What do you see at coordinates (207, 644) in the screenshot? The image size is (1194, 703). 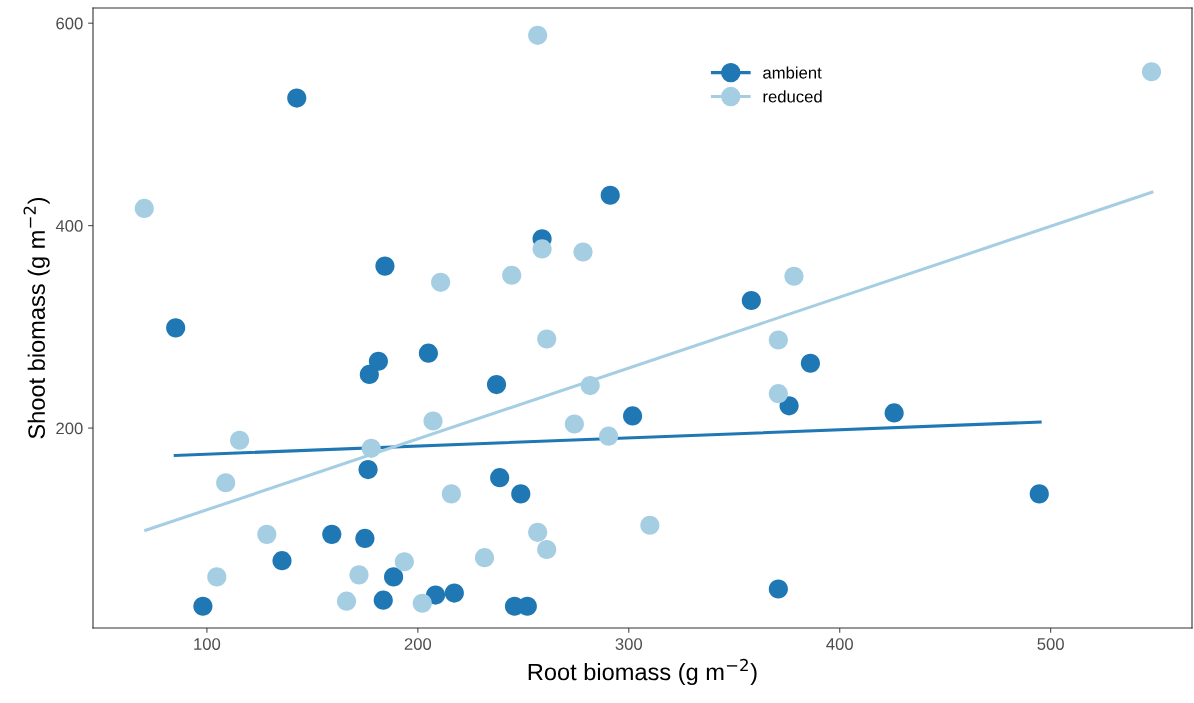 I see `x-tick-label: 100` at bounding box center [207, 644].